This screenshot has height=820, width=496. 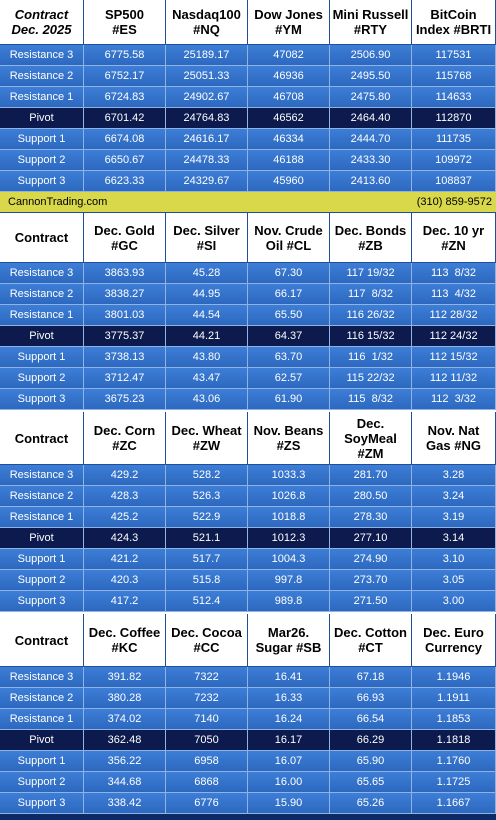 I want to click on instrument-header: Nov. Nat Gas #NG, so click(x=454, y=438).